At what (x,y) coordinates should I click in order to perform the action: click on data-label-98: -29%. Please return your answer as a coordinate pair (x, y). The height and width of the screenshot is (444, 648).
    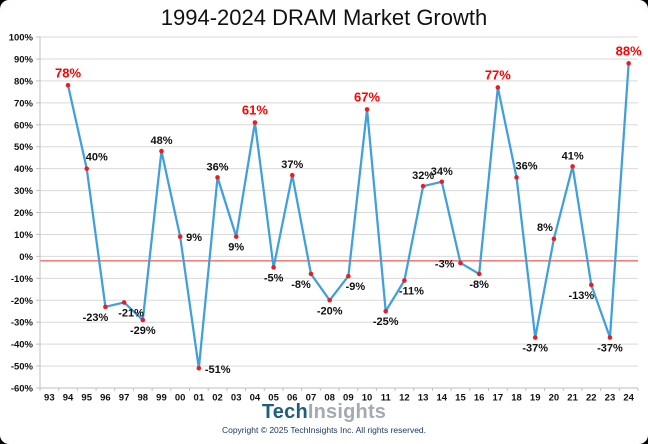
    Looking at the image, I should click on (143, 331).